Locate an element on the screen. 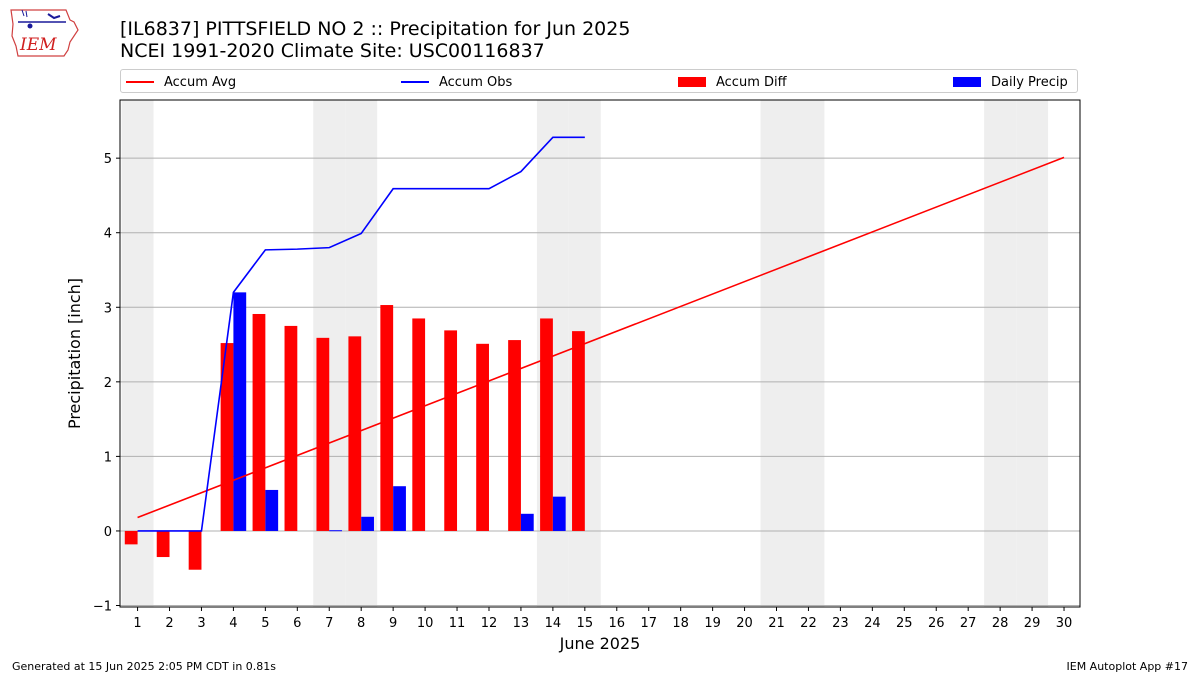 The image size is (1200, 675). legend-daily-precip: Daily Precip is located at coordinates (1010, 82).